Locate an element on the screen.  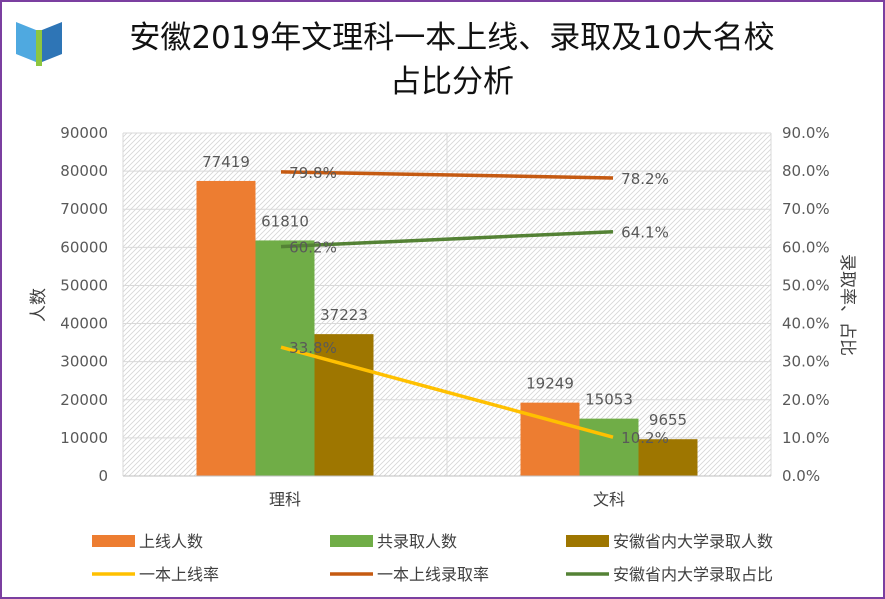
book-logo-icon is located at coordinates (39, 44).